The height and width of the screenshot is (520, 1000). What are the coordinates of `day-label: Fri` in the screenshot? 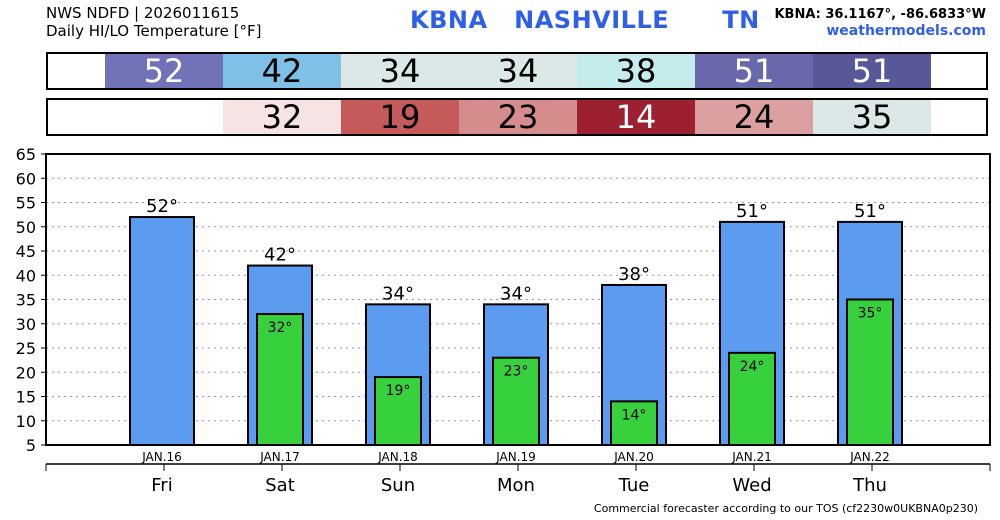 It's located at (161, 485).